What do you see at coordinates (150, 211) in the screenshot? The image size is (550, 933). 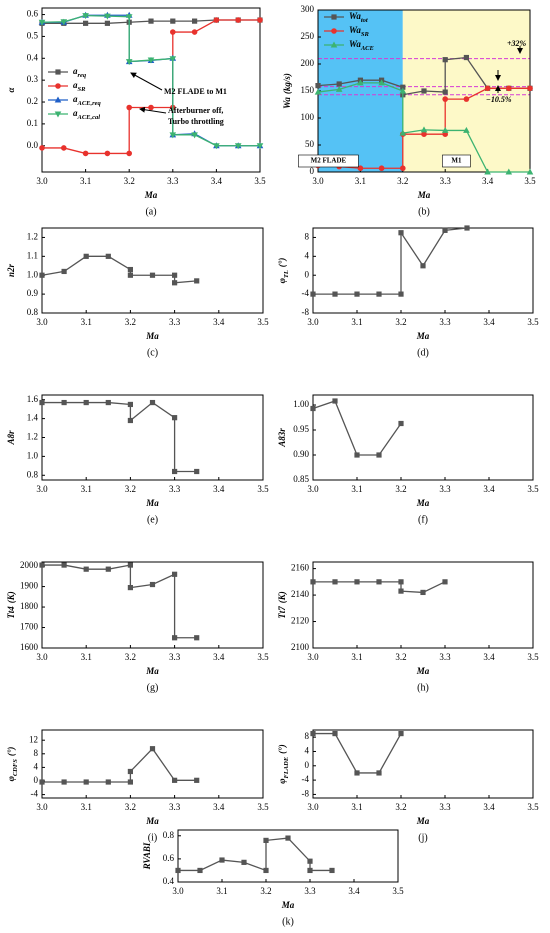 I see `caption: (a)` at bounding box center [150, 211].